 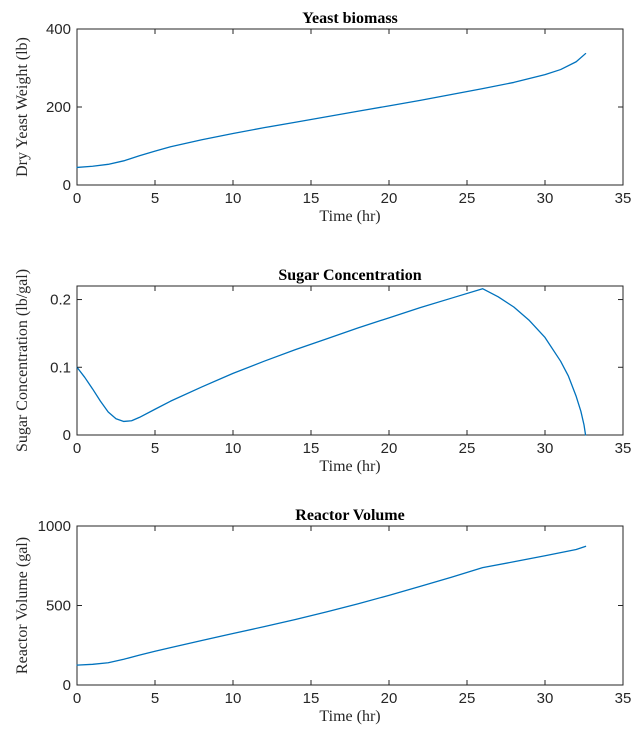 What do you see at coordinates (60, 300) in the screenshot?
I see `y-tick-label: 0.2` at bounding box center [60, 300].